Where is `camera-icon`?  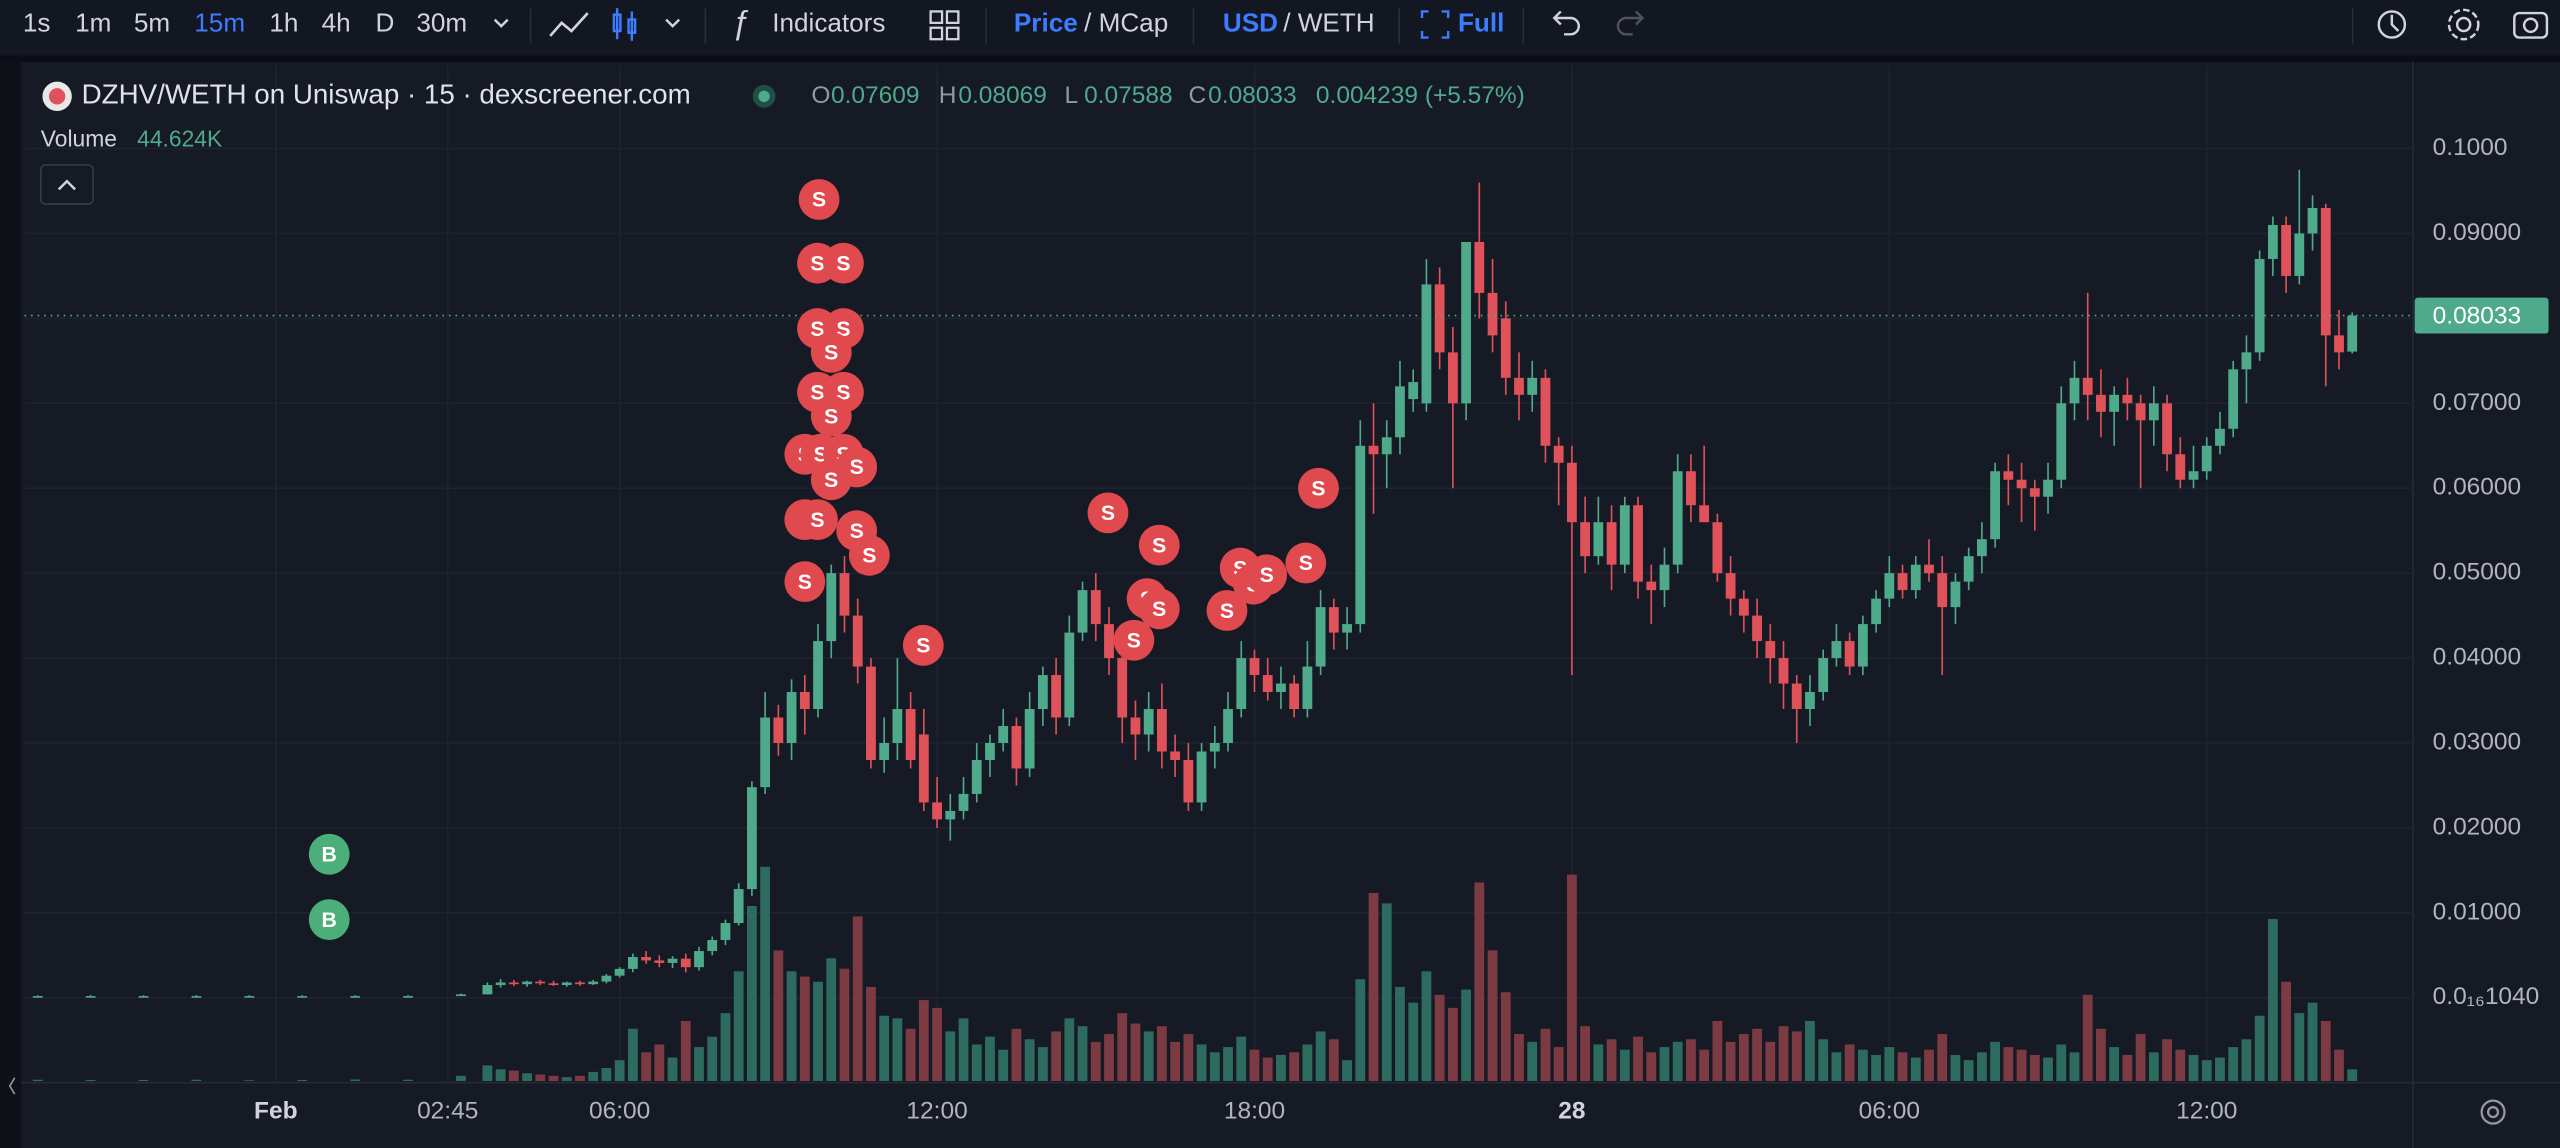 camera-icon is located at coordinates (2531, 25).